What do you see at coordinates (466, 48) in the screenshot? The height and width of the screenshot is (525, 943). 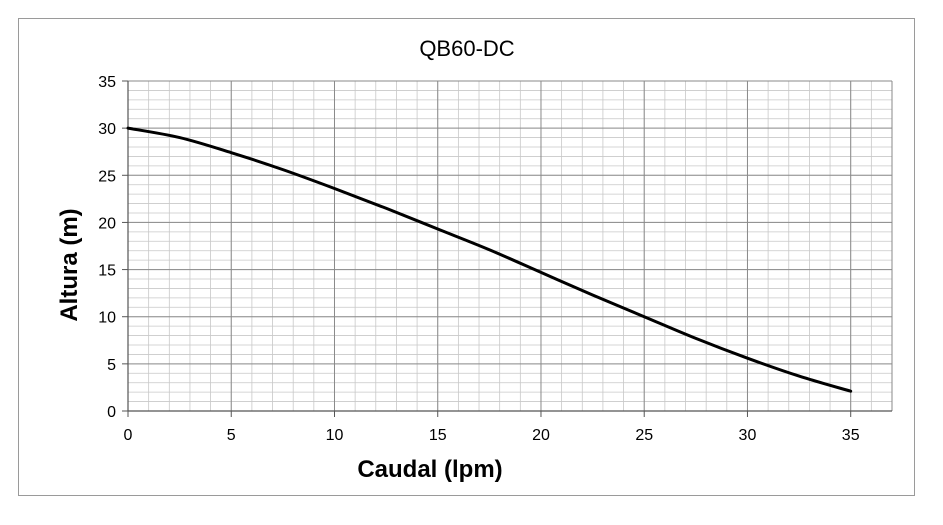 I see `chart-title: QB60-DC` at bounding box center [466, 48].